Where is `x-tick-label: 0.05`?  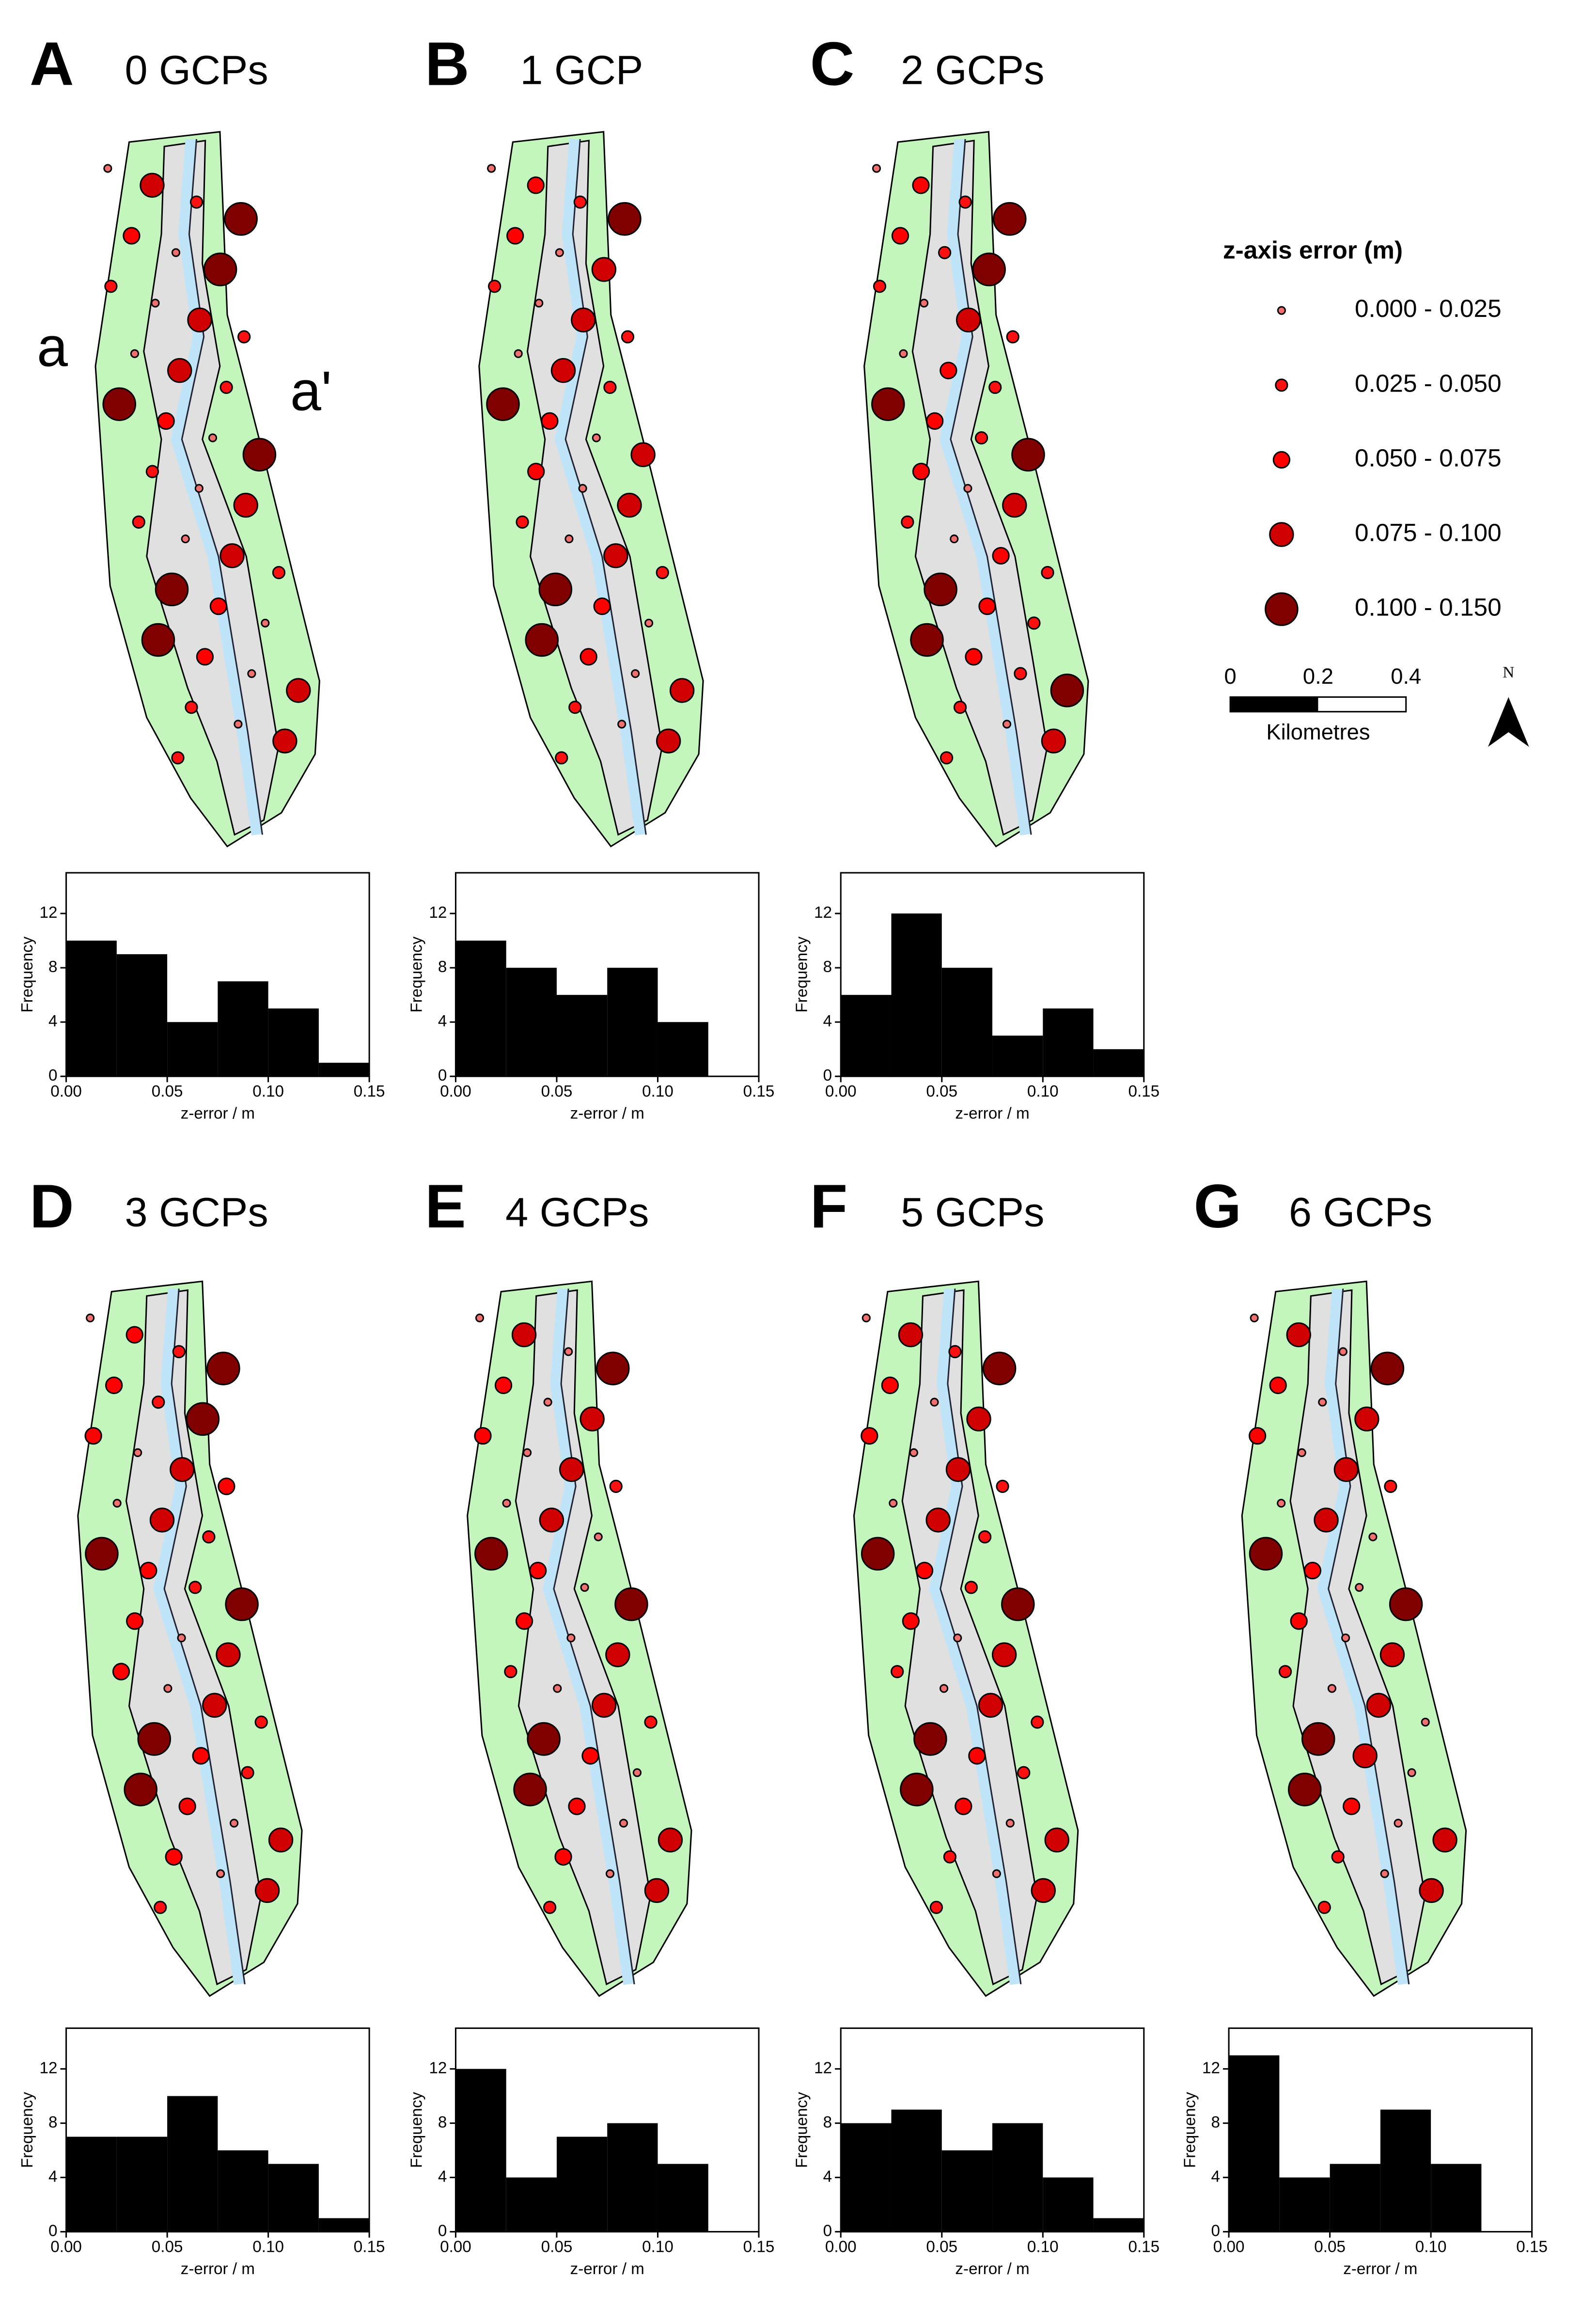
x-tick-label: 0.05 is located at coordinates (168, 2247).